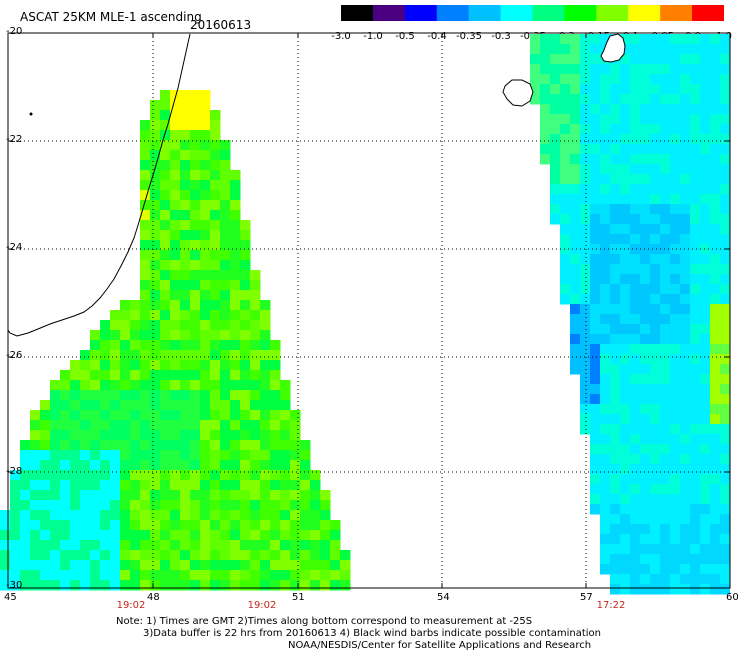 This screenshot has width=740, height=652. Describe the element at coordinates (580, 13) in the screenshot. I see `colorbar-segment` at that location.